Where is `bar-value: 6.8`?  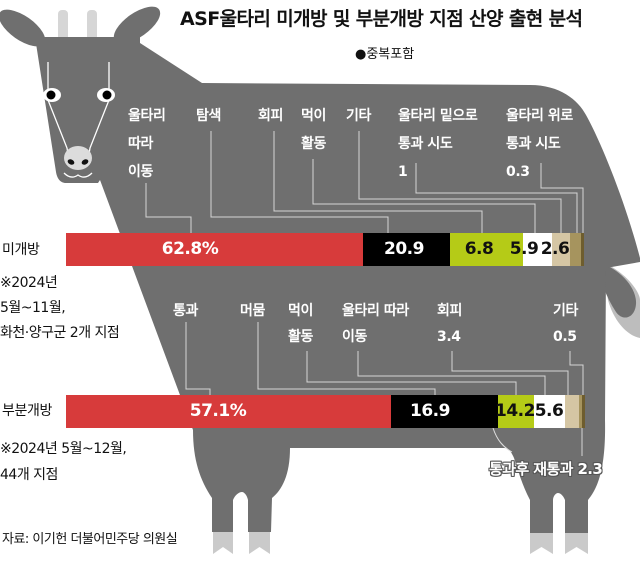
bar-value: 6.8 is located at coordinates (479, 249).